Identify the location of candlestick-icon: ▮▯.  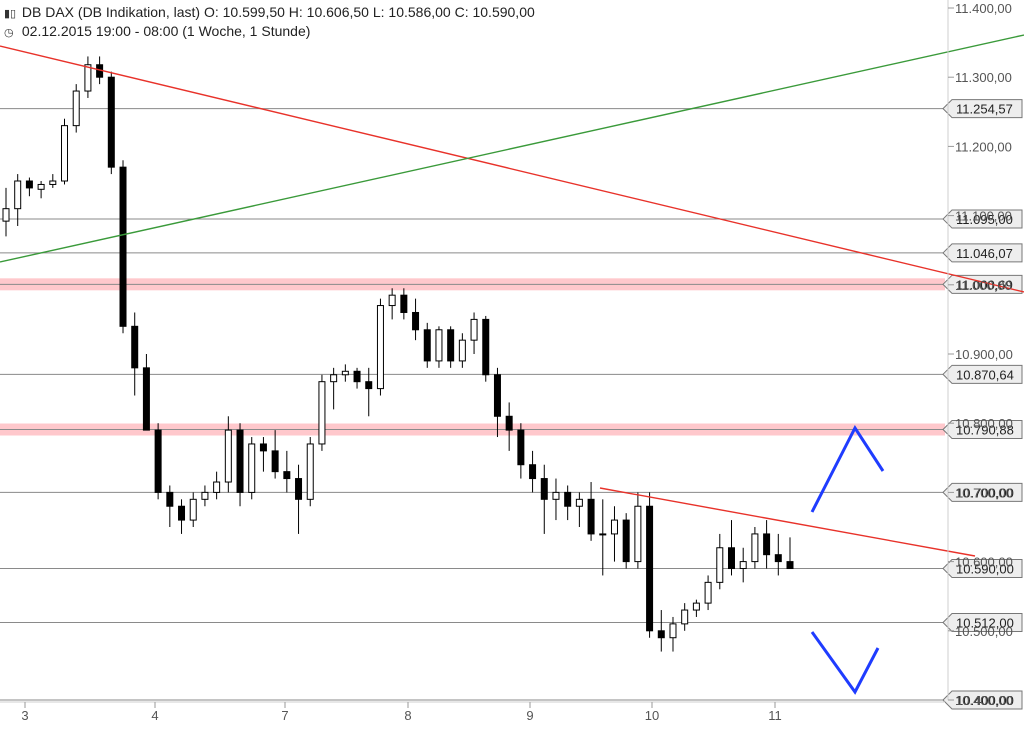
(10, 14).